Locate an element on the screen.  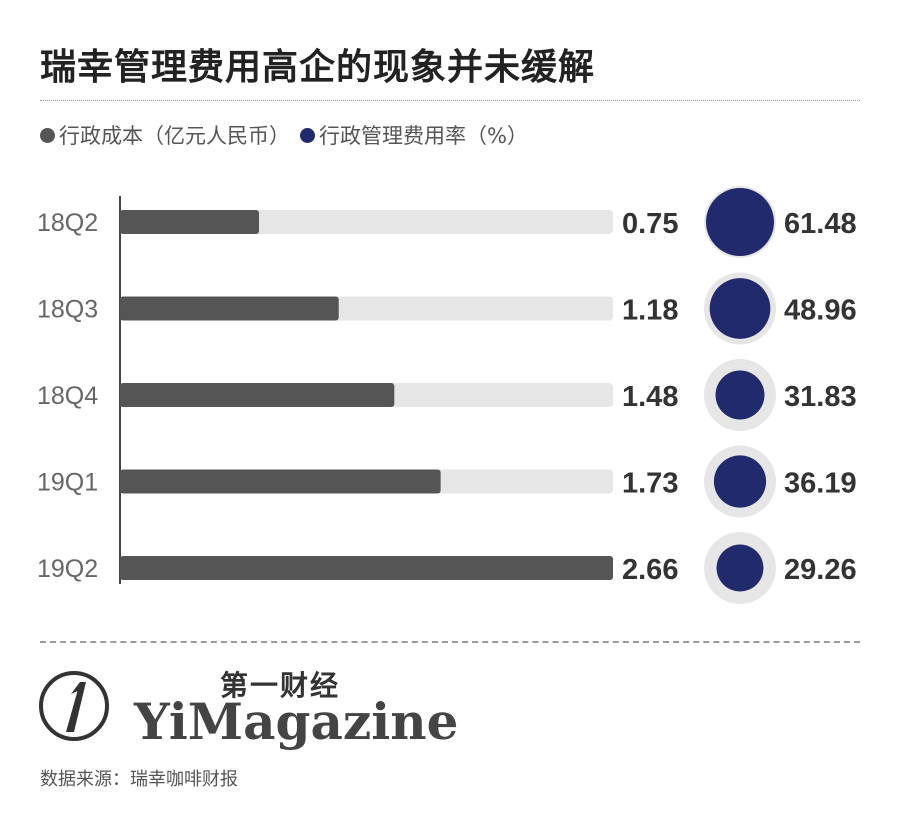
brand-name-en: YiMagazine is located at coordinates (296, 721).